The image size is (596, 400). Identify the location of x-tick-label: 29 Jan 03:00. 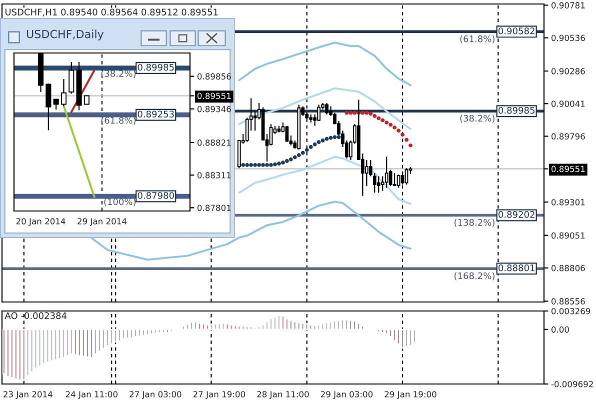
(346, 395).